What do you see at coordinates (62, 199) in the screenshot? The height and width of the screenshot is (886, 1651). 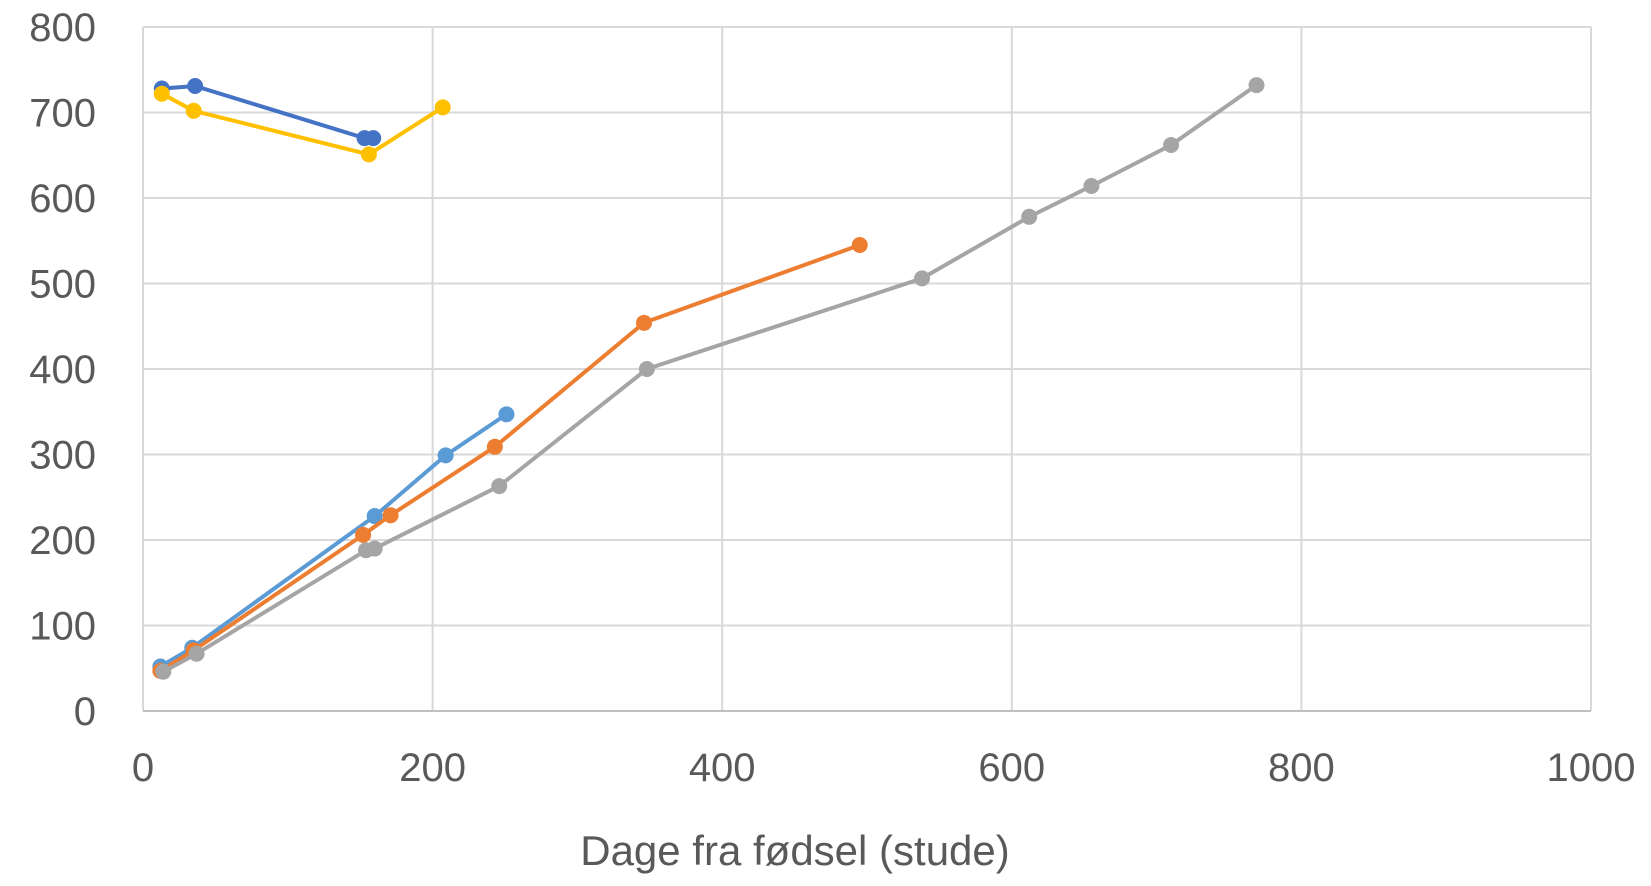 I see `y-tick-label: 600` at bounding box center [62, 199].